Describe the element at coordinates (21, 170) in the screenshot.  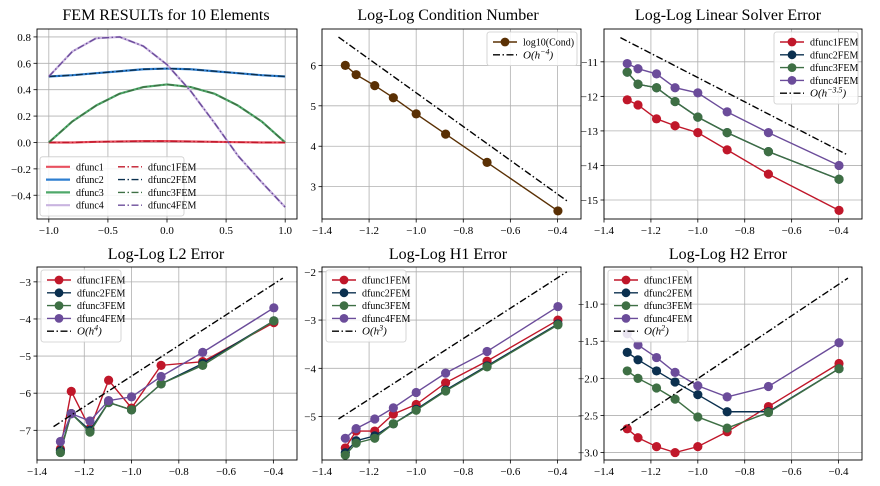
I see `y-tick-label: −0.2` at that location.